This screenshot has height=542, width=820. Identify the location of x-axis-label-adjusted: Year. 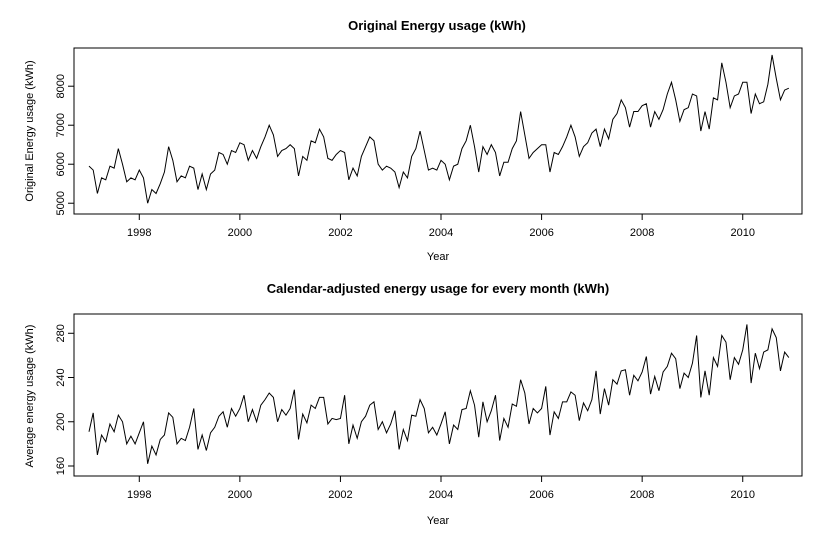
(438, 521).